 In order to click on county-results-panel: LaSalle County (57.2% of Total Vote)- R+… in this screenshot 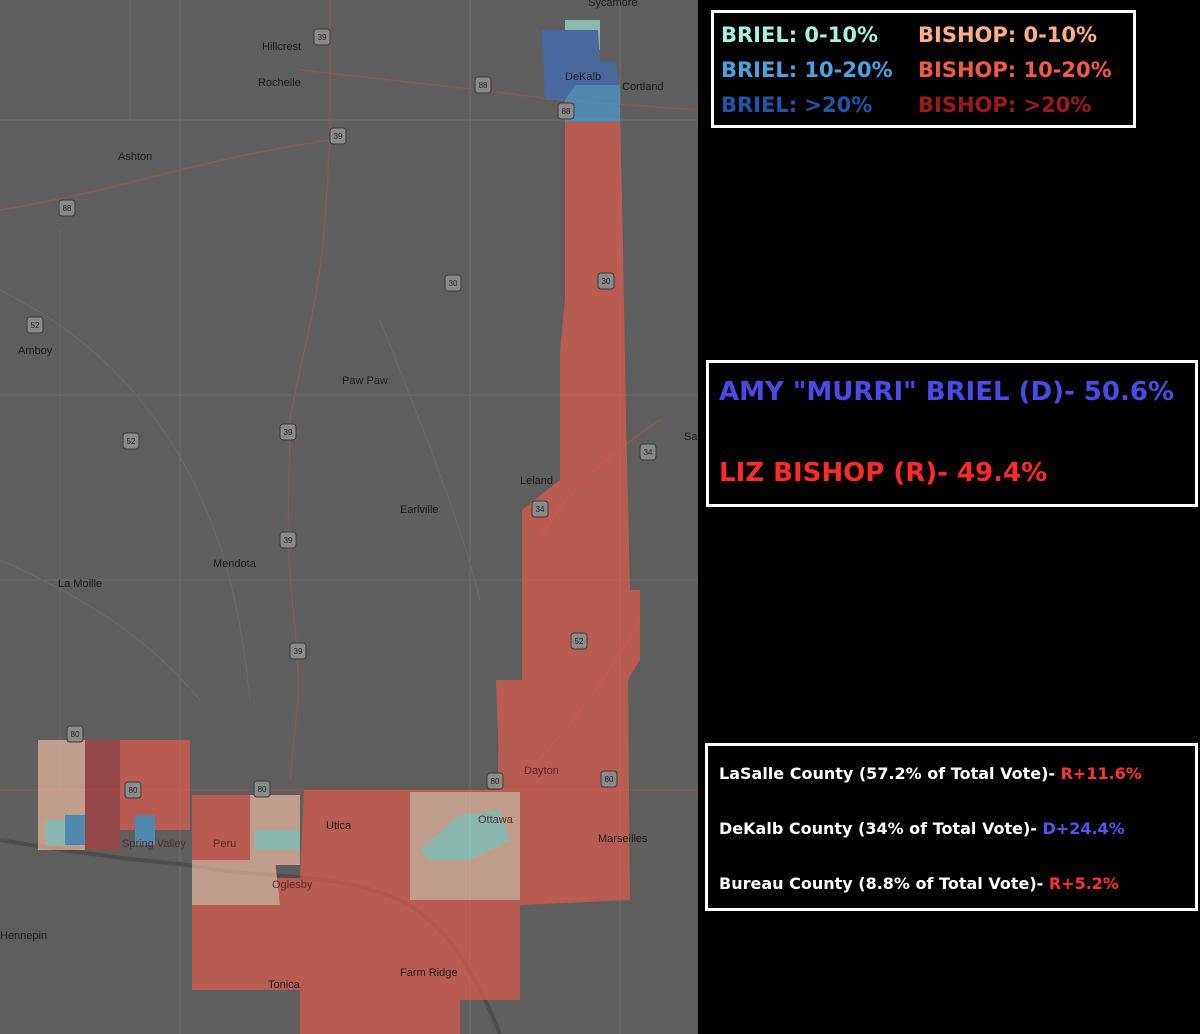, I will do `click(951, 827)`.